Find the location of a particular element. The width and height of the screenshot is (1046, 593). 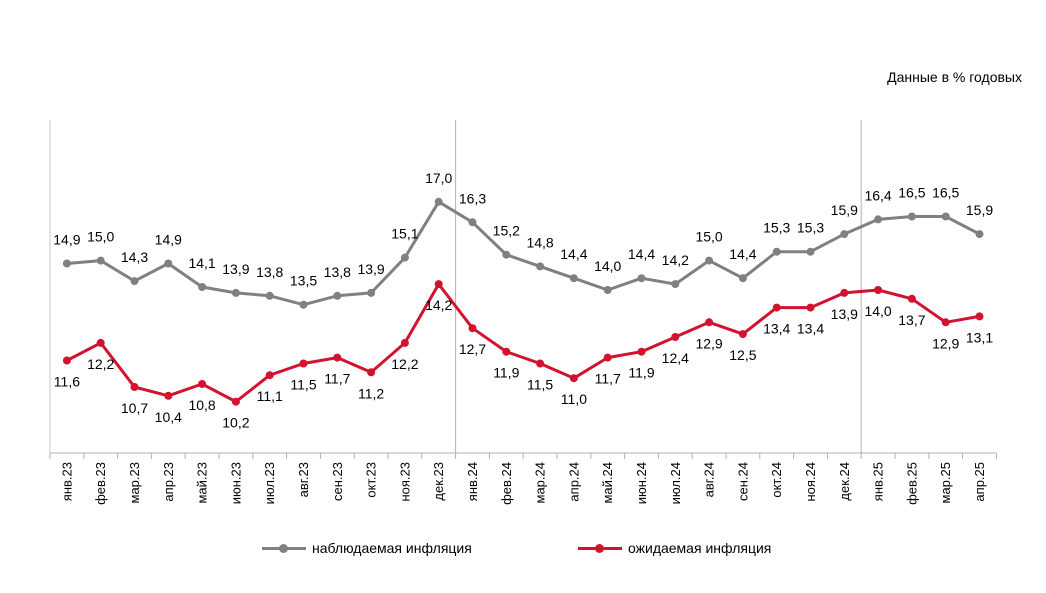

observed-data-label: 13,5 is located at coordinates (303, 281).